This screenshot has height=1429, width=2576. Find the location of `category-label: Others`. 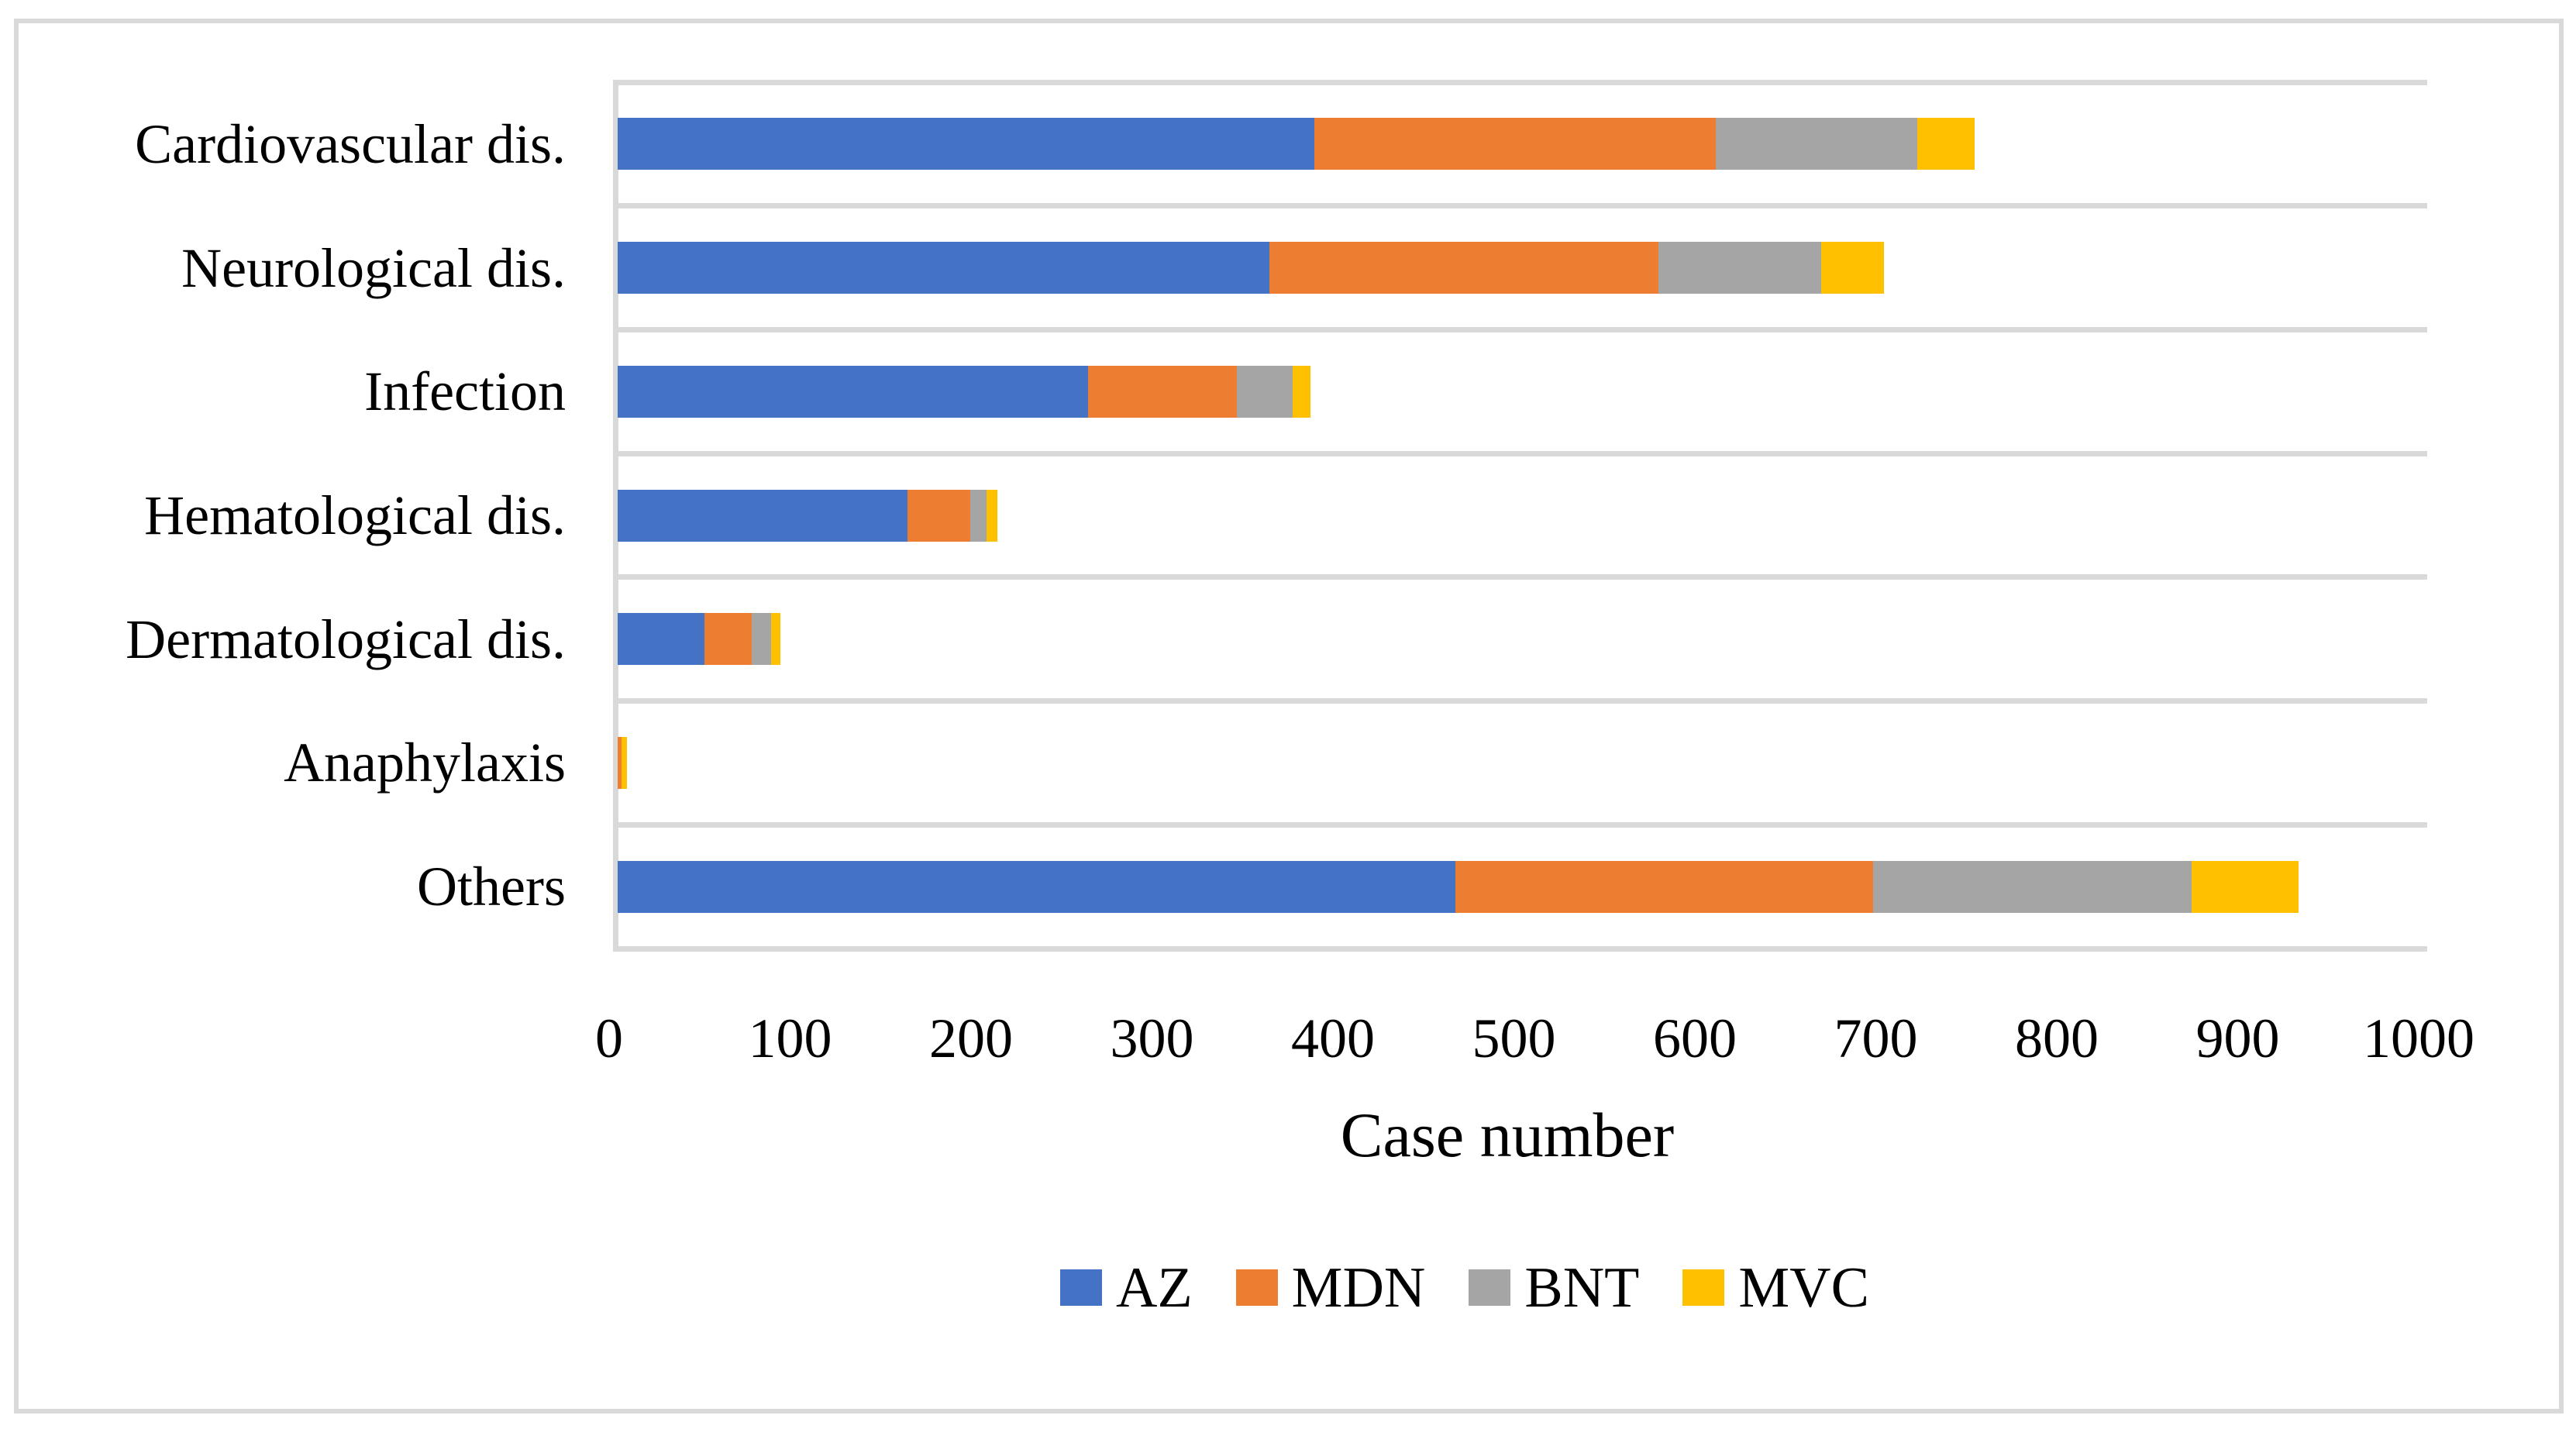

category-label: Others is located at coordinates (491, 887).